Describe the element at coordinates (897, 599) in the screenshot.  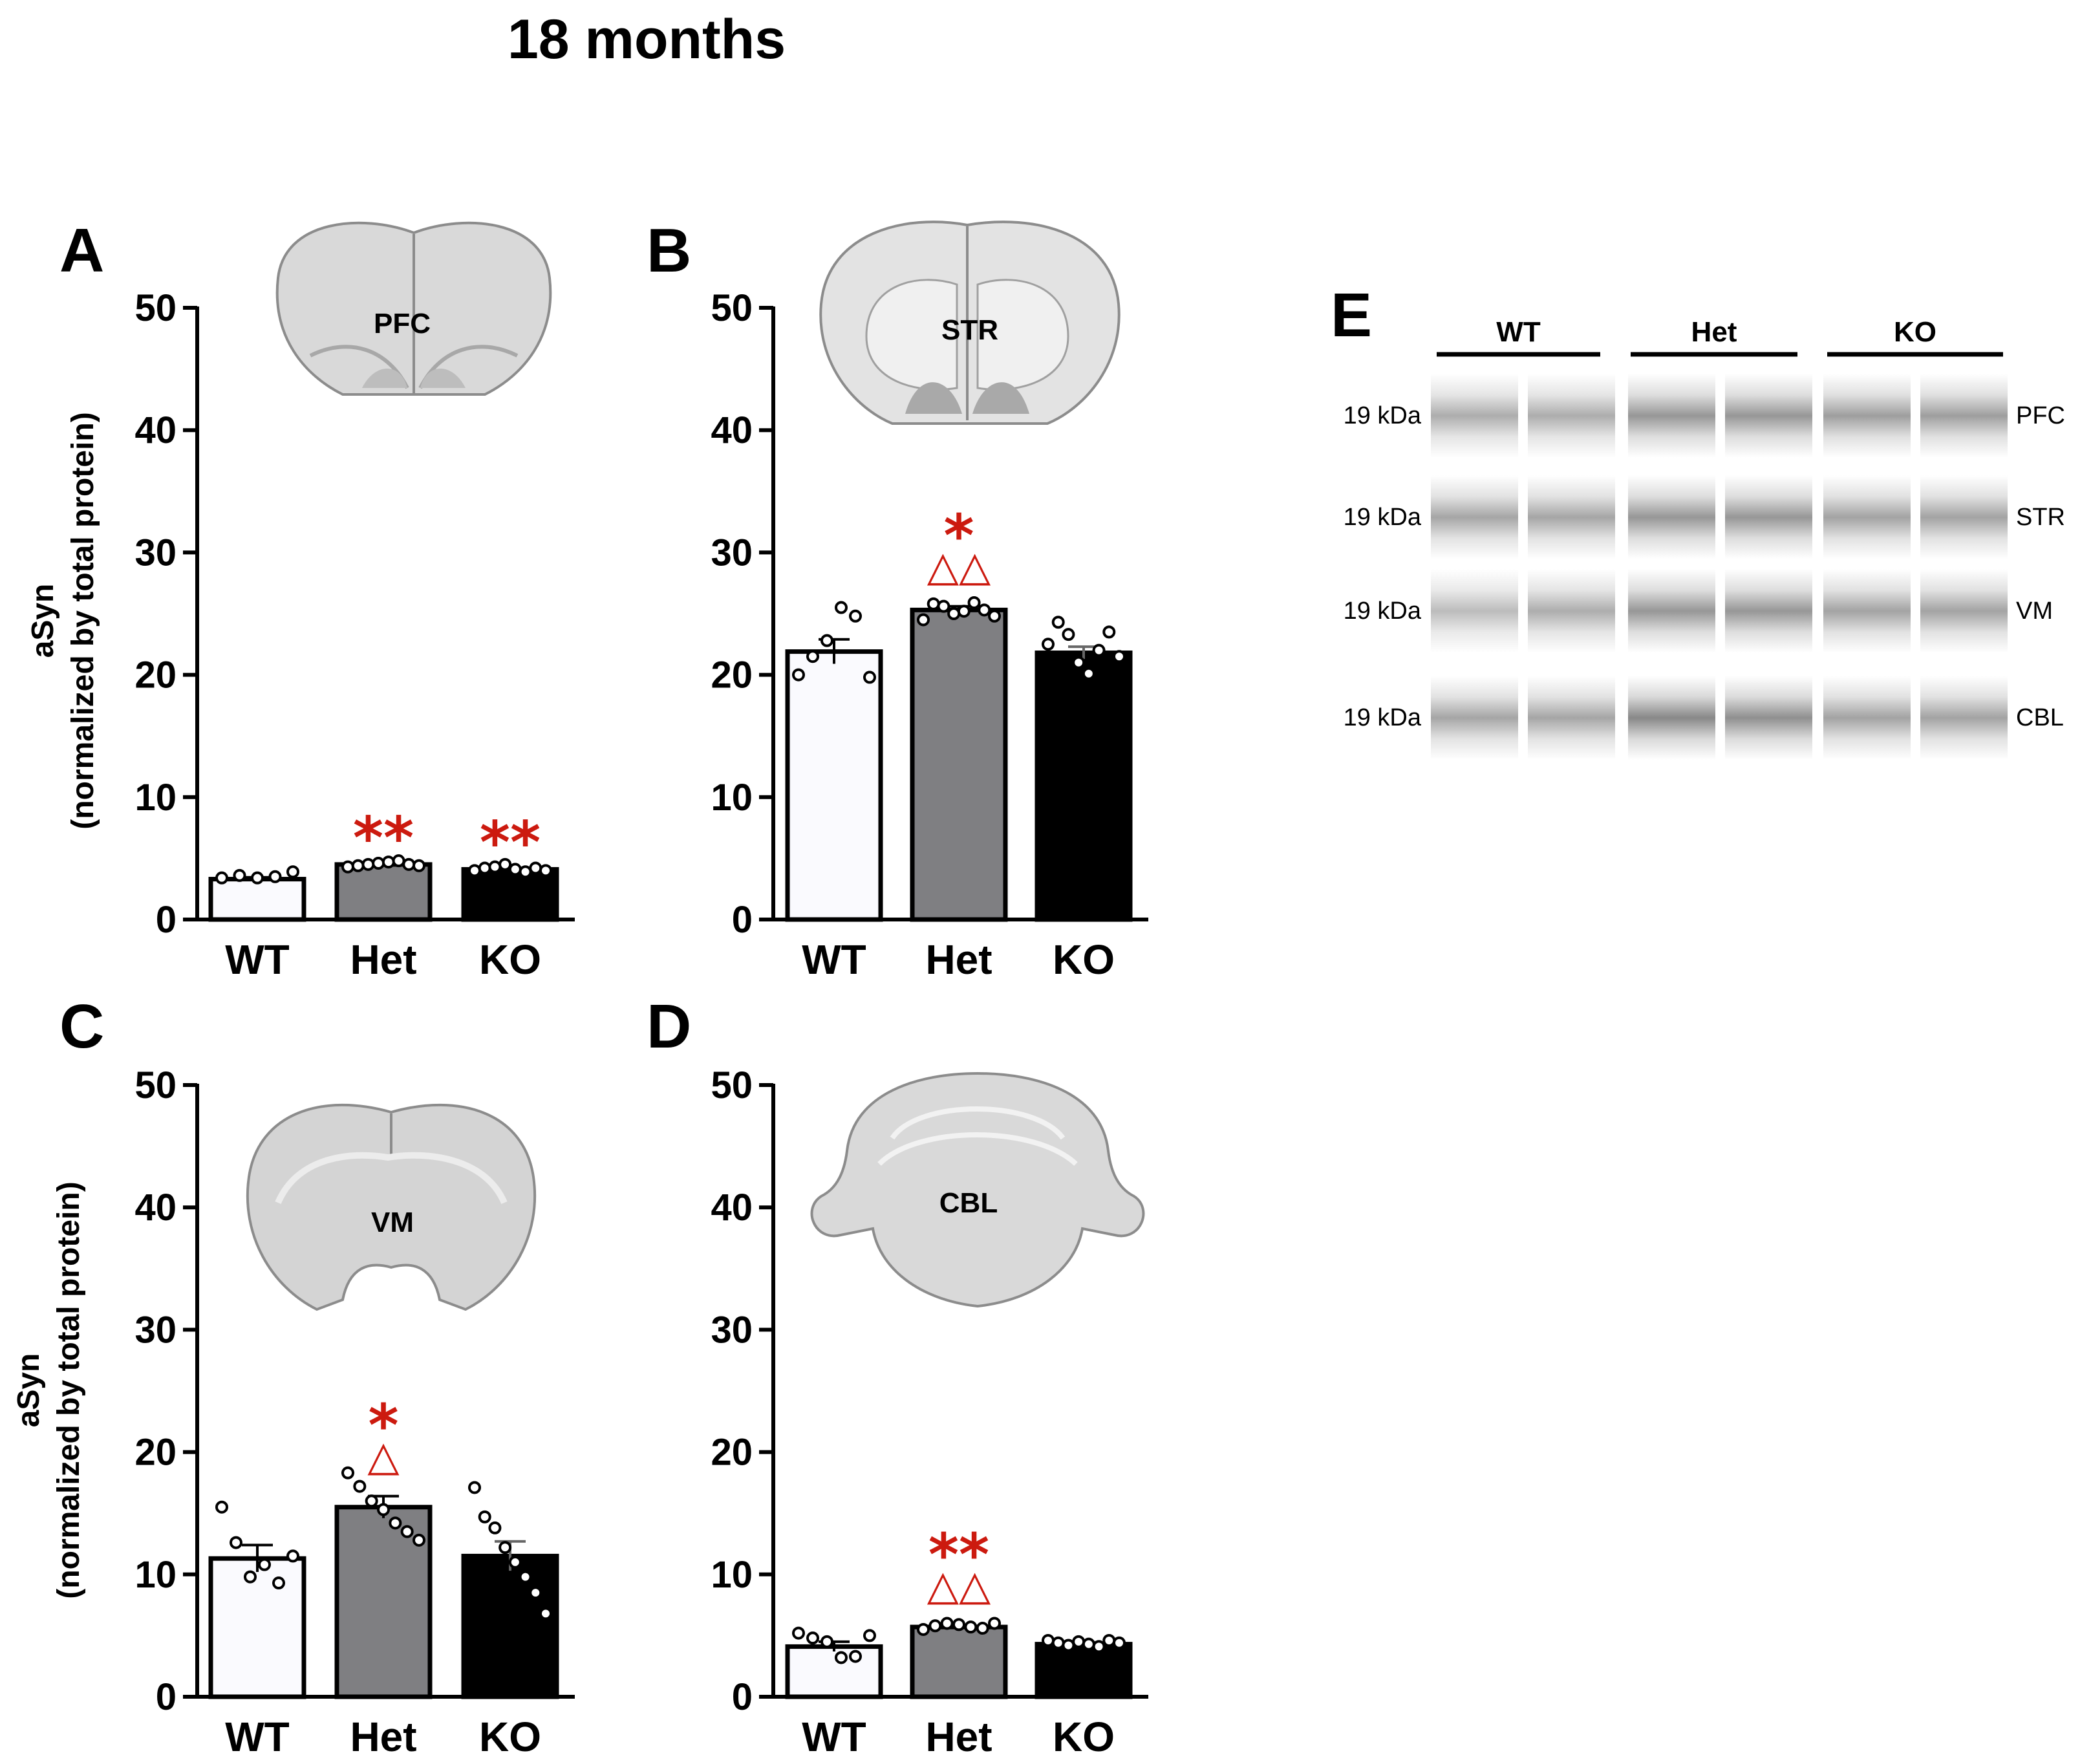
I see `panel-b: B STR 0 10 20 30 40 50 WT Het KO △△*` at that location.